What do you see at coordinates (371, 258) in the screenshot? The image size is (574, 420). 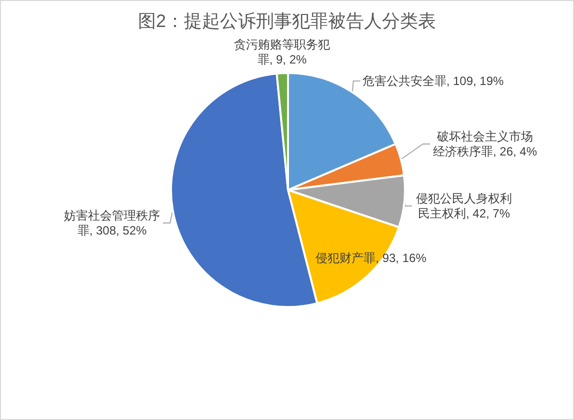 I see `slice-label: 侵犯财产罪, 93, 16%` at bounding box center [371, 258].